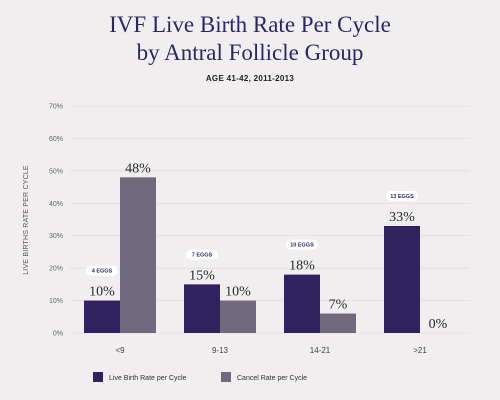  Describe the element at coordinates (402, 217) in the screenshot. I see `bar-value-label: 33%` at that location.